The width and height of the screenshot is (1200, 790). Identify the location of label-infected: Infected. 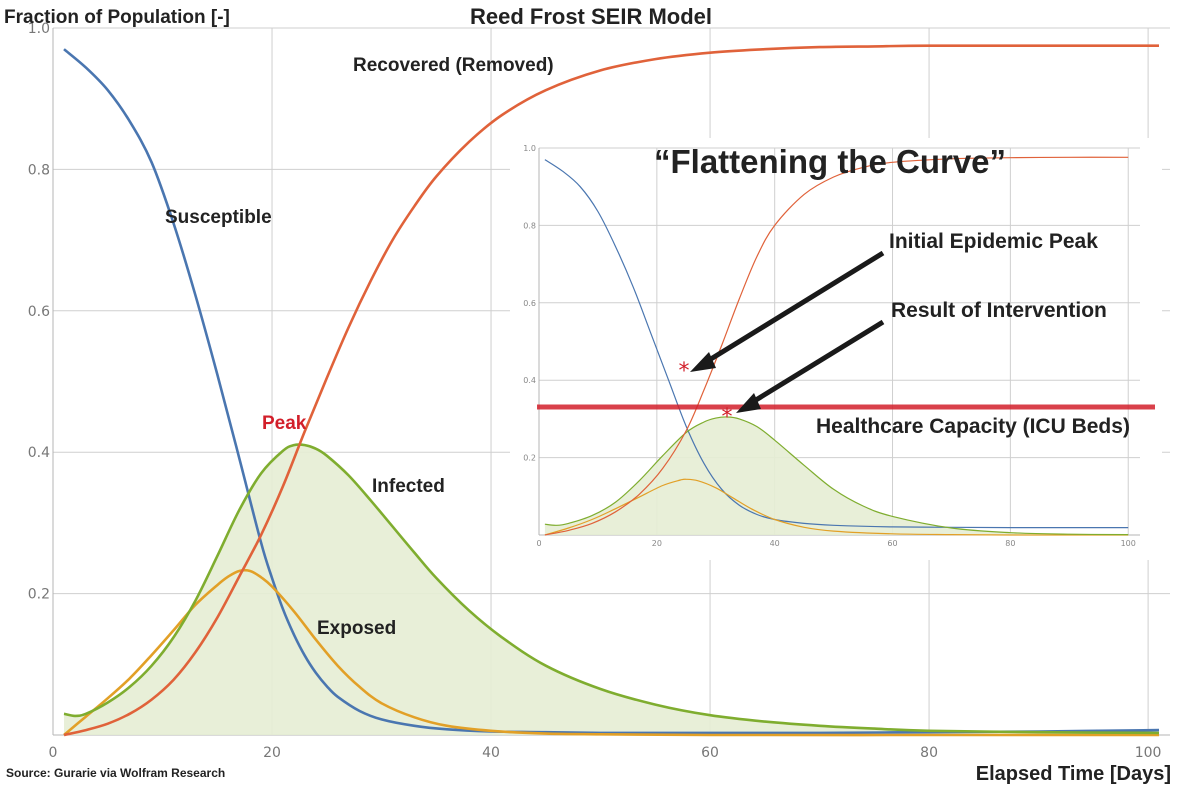
(408, 486).